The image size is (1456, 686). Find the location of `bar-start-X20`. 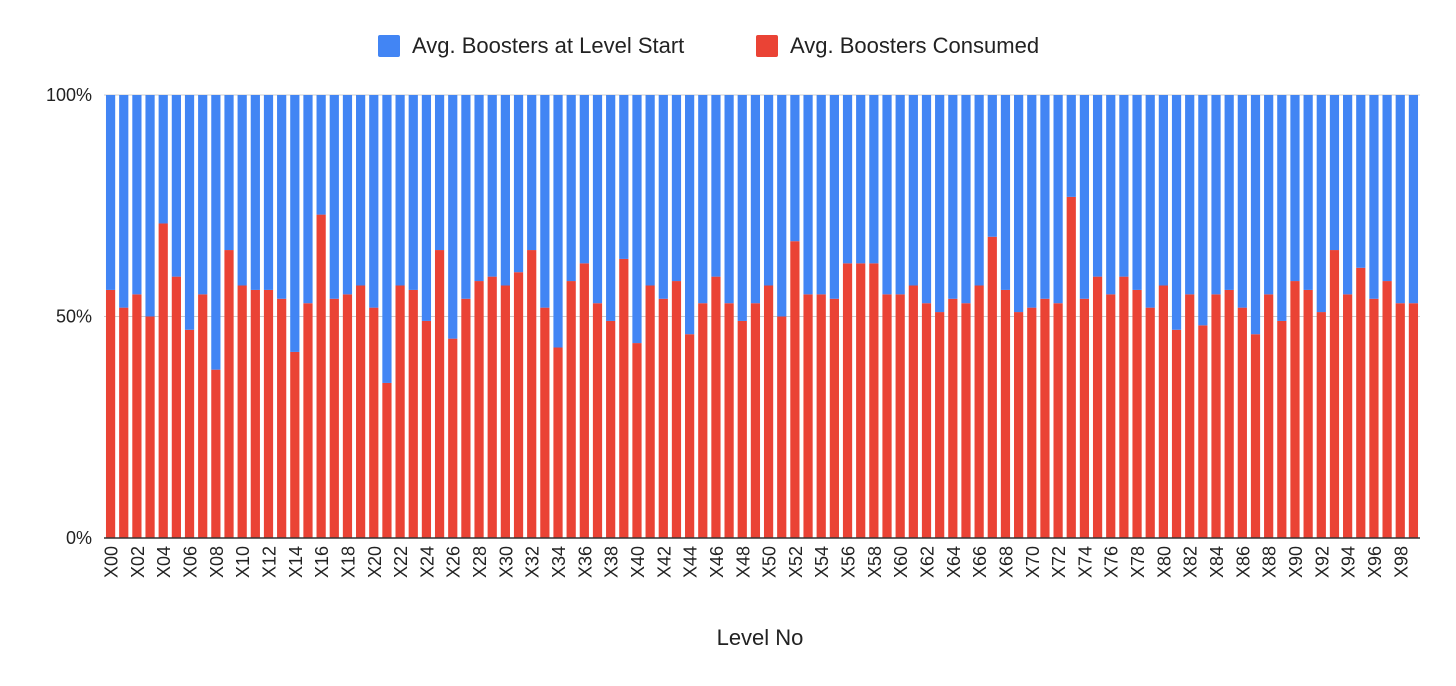

bar-start-X20 is located at coordinates (374, 201).